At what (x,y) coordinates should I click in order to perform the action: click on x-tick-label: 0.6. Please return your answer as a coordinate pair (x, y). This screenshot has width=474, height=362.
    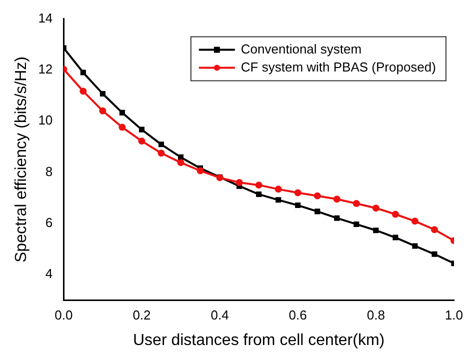
    Looking at the image, I should click on (297, 315).